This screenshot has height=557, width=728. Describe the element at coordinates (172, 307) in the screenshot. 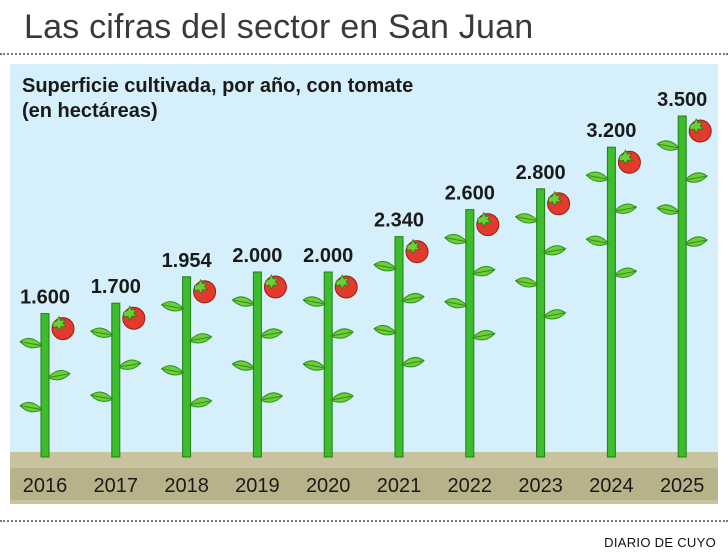

I see `leaf-2018-0-vein` at that location.